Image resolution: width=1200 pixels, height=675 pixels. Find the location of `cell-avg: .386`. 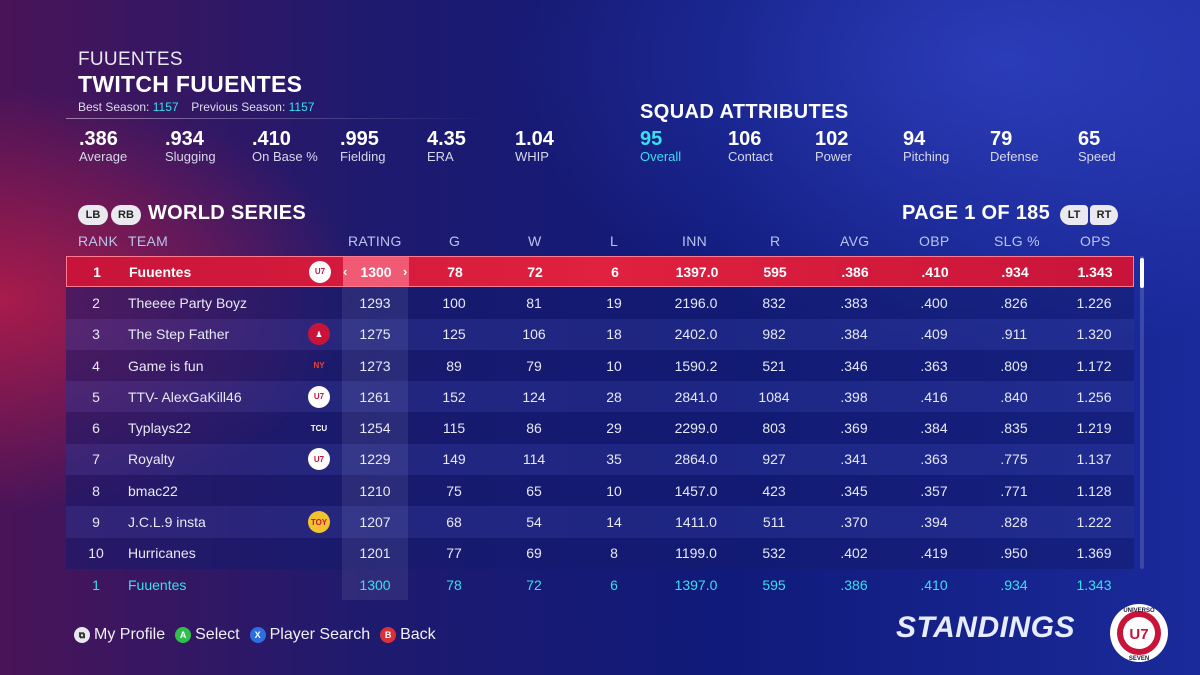

cell-avg: .386 is located at coordinates (854, 584).